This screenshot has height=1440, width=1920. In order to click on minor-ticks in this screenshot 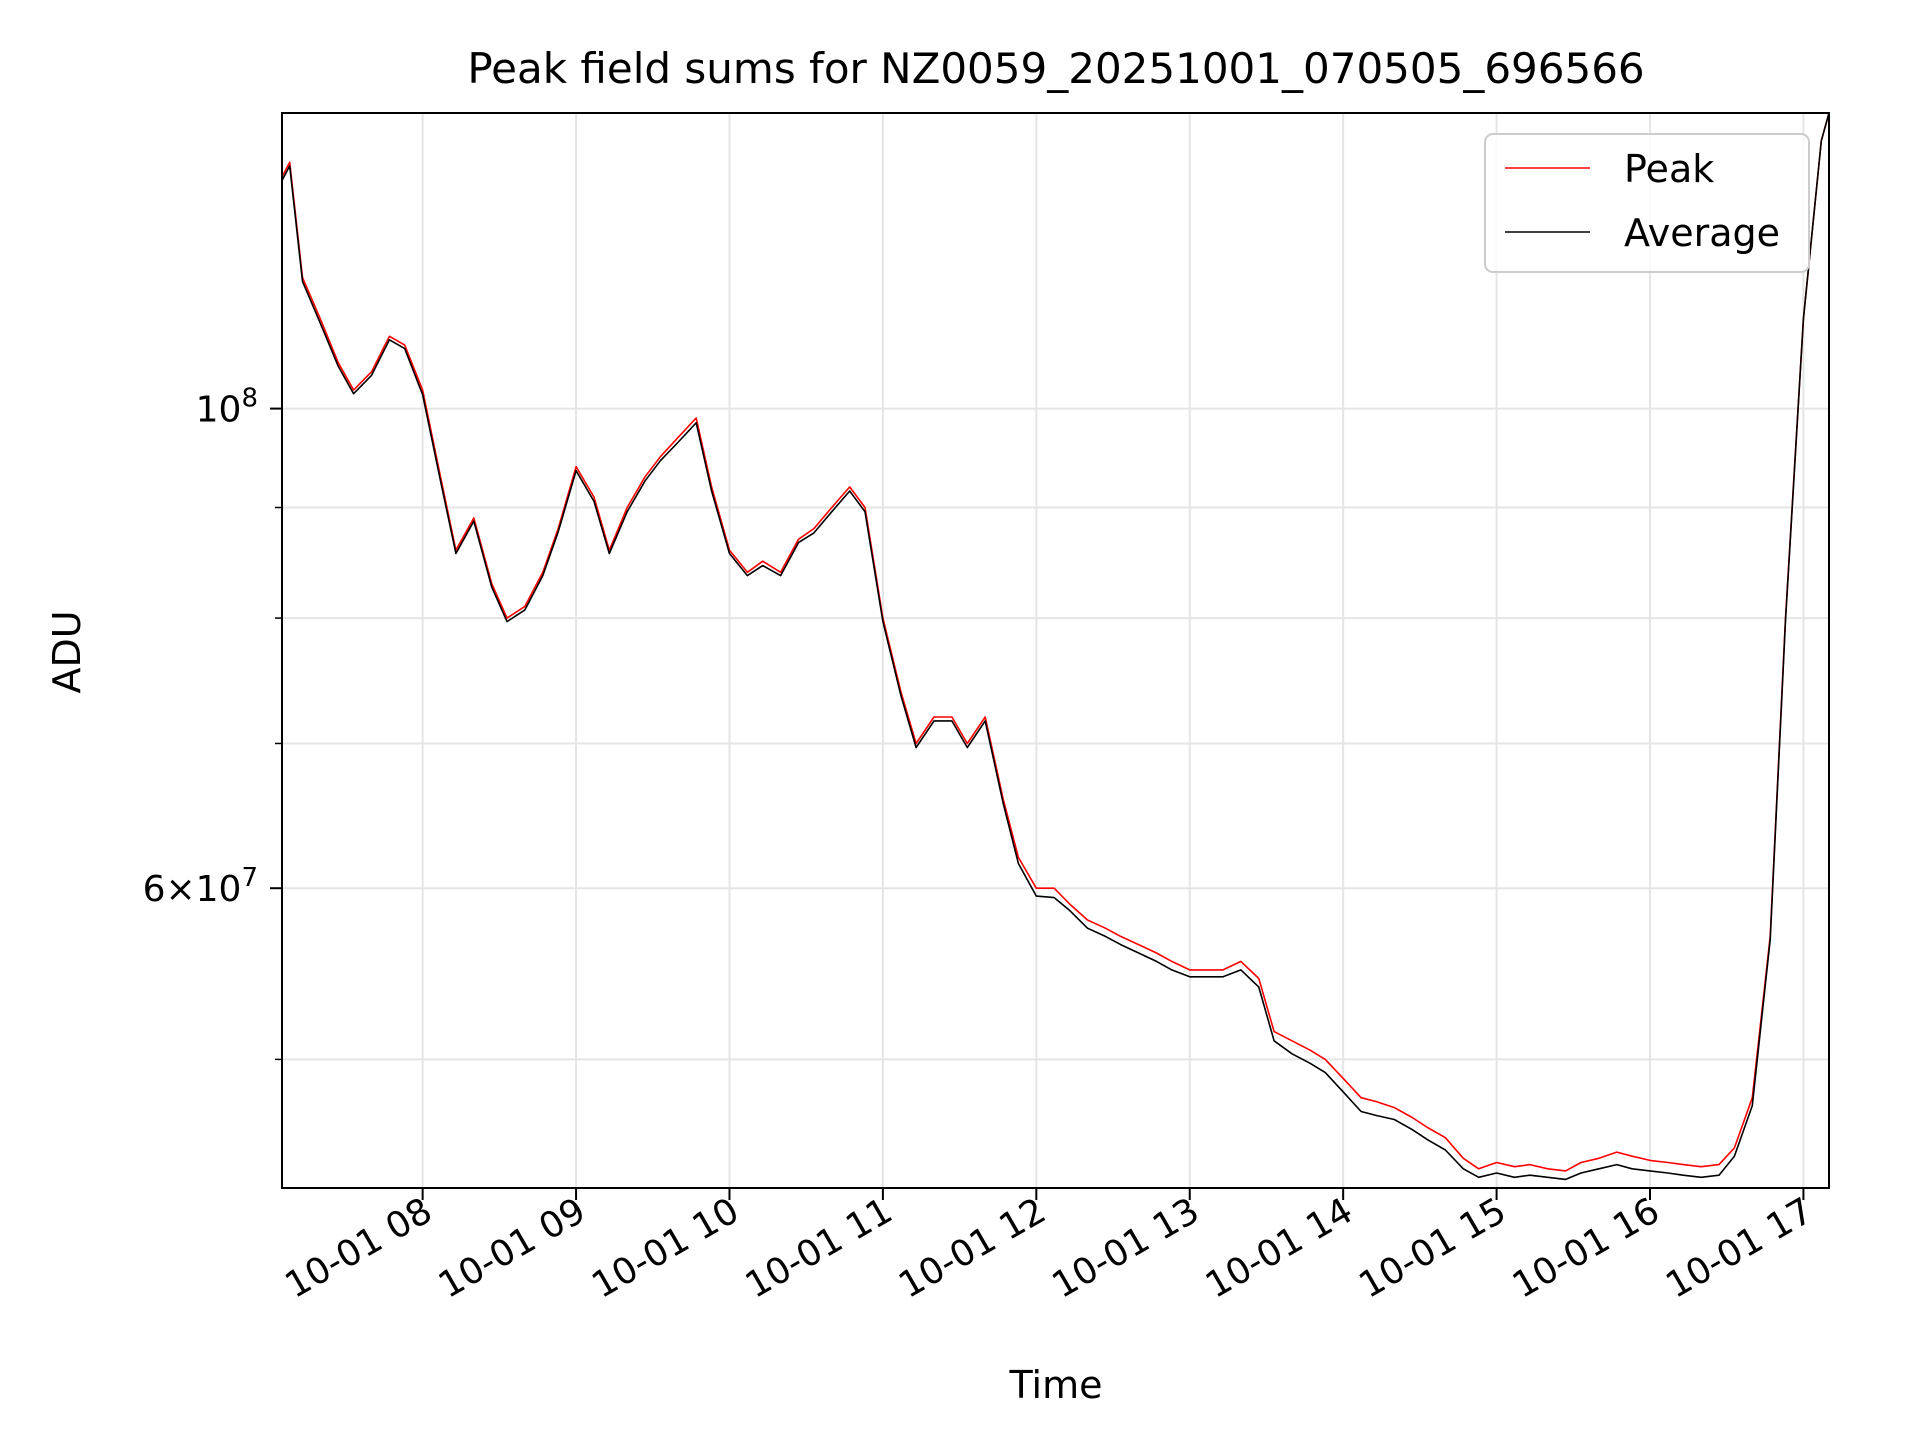, I will do `click(278, 783)`.